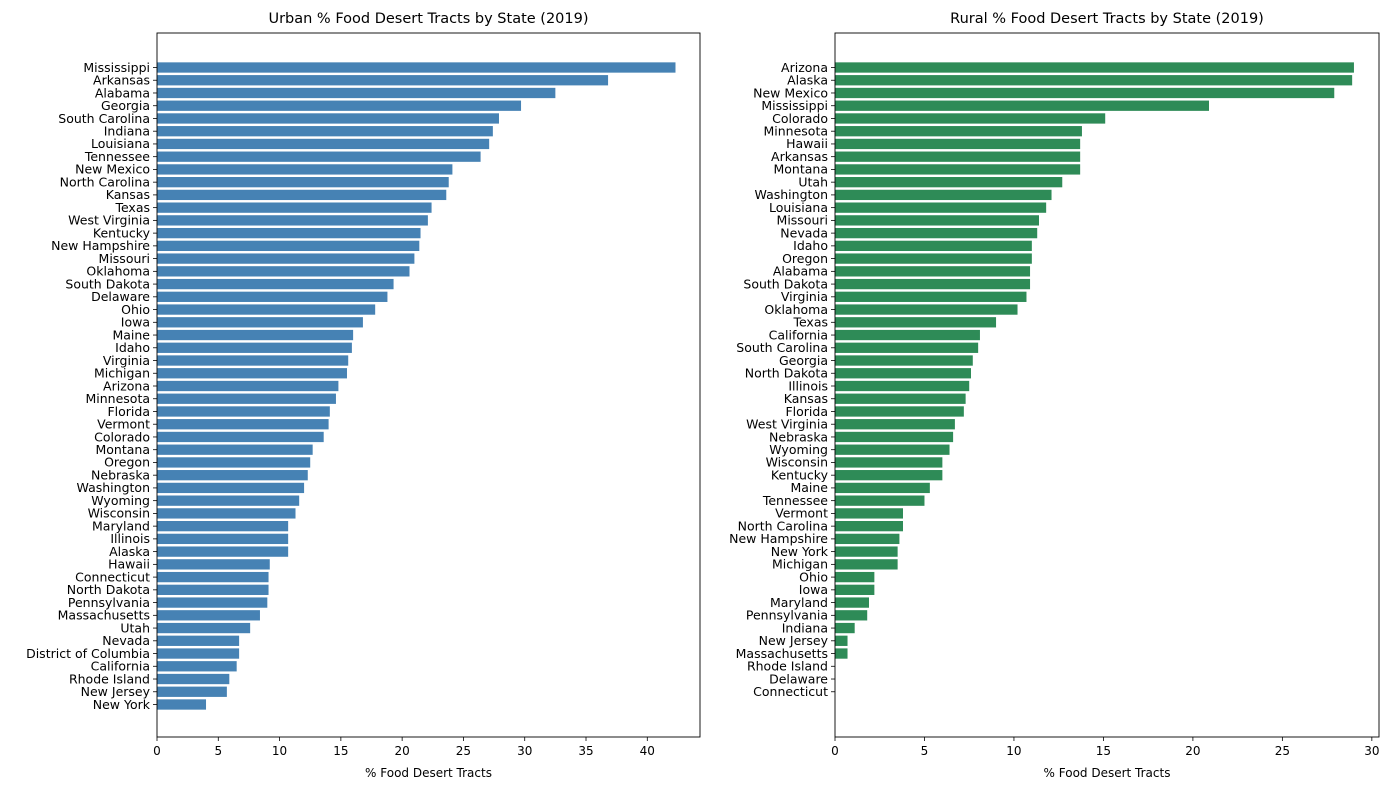 The height and width of the screenshot is (790, 1389). What do you see at coordinates (925, 751) in the screenshot?
I see `rural-x-tick-label: 5` at bounding box center [925, 751].